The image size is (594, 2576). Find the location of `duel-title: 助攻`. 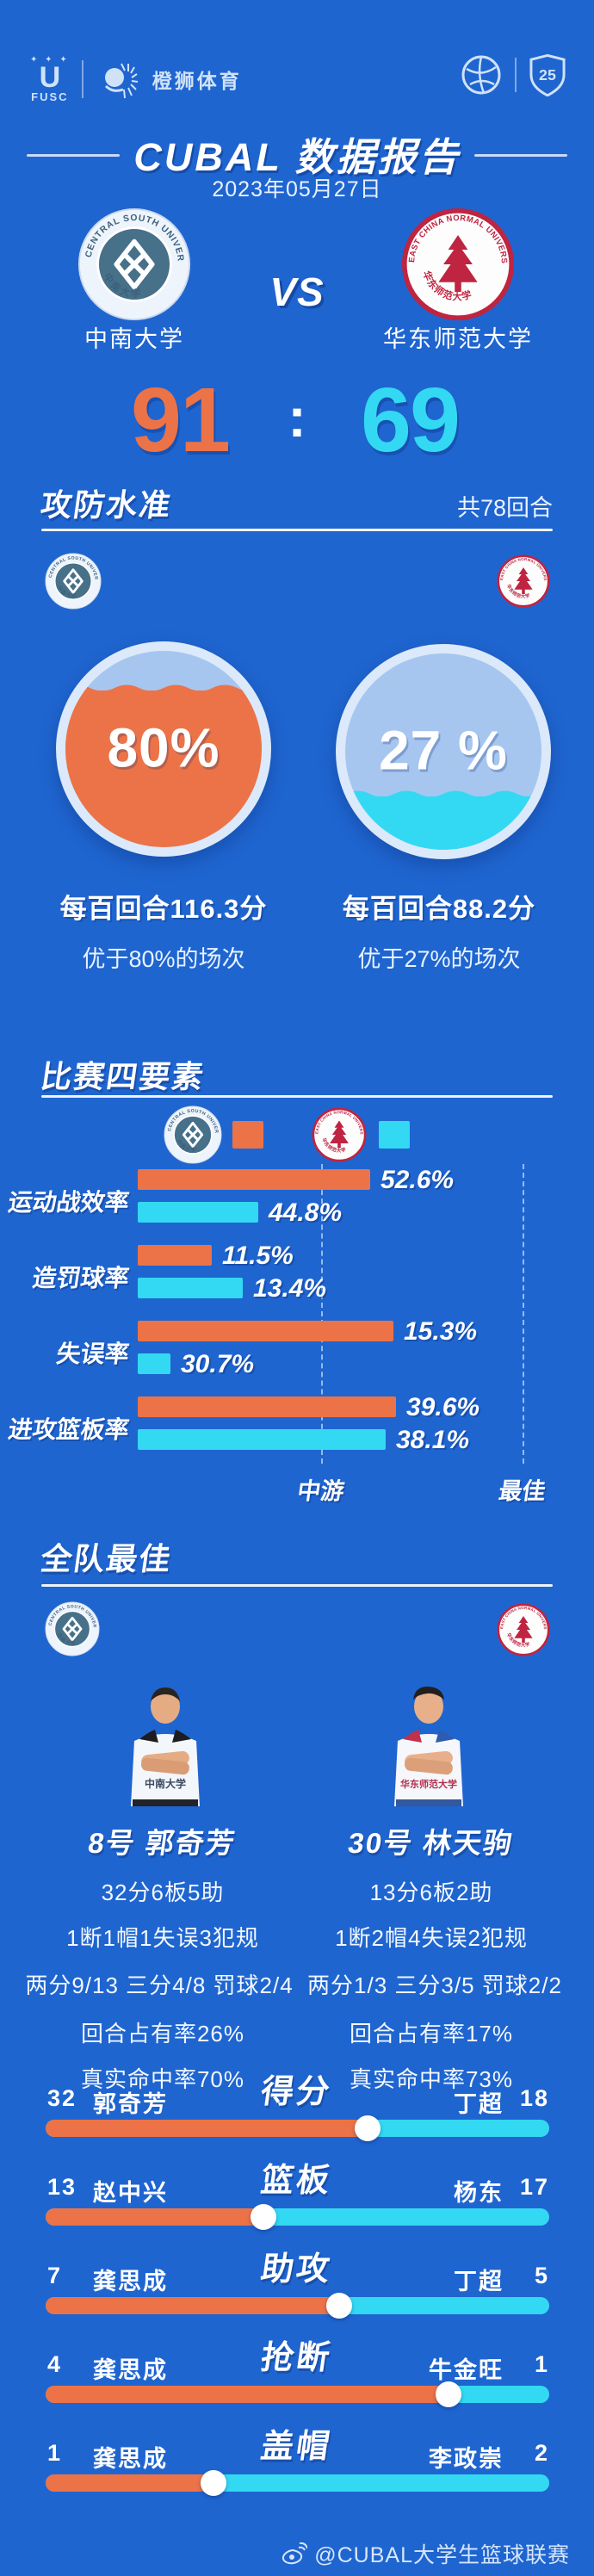

duel-title: 助攻 is located at coordinates (296, 2269).